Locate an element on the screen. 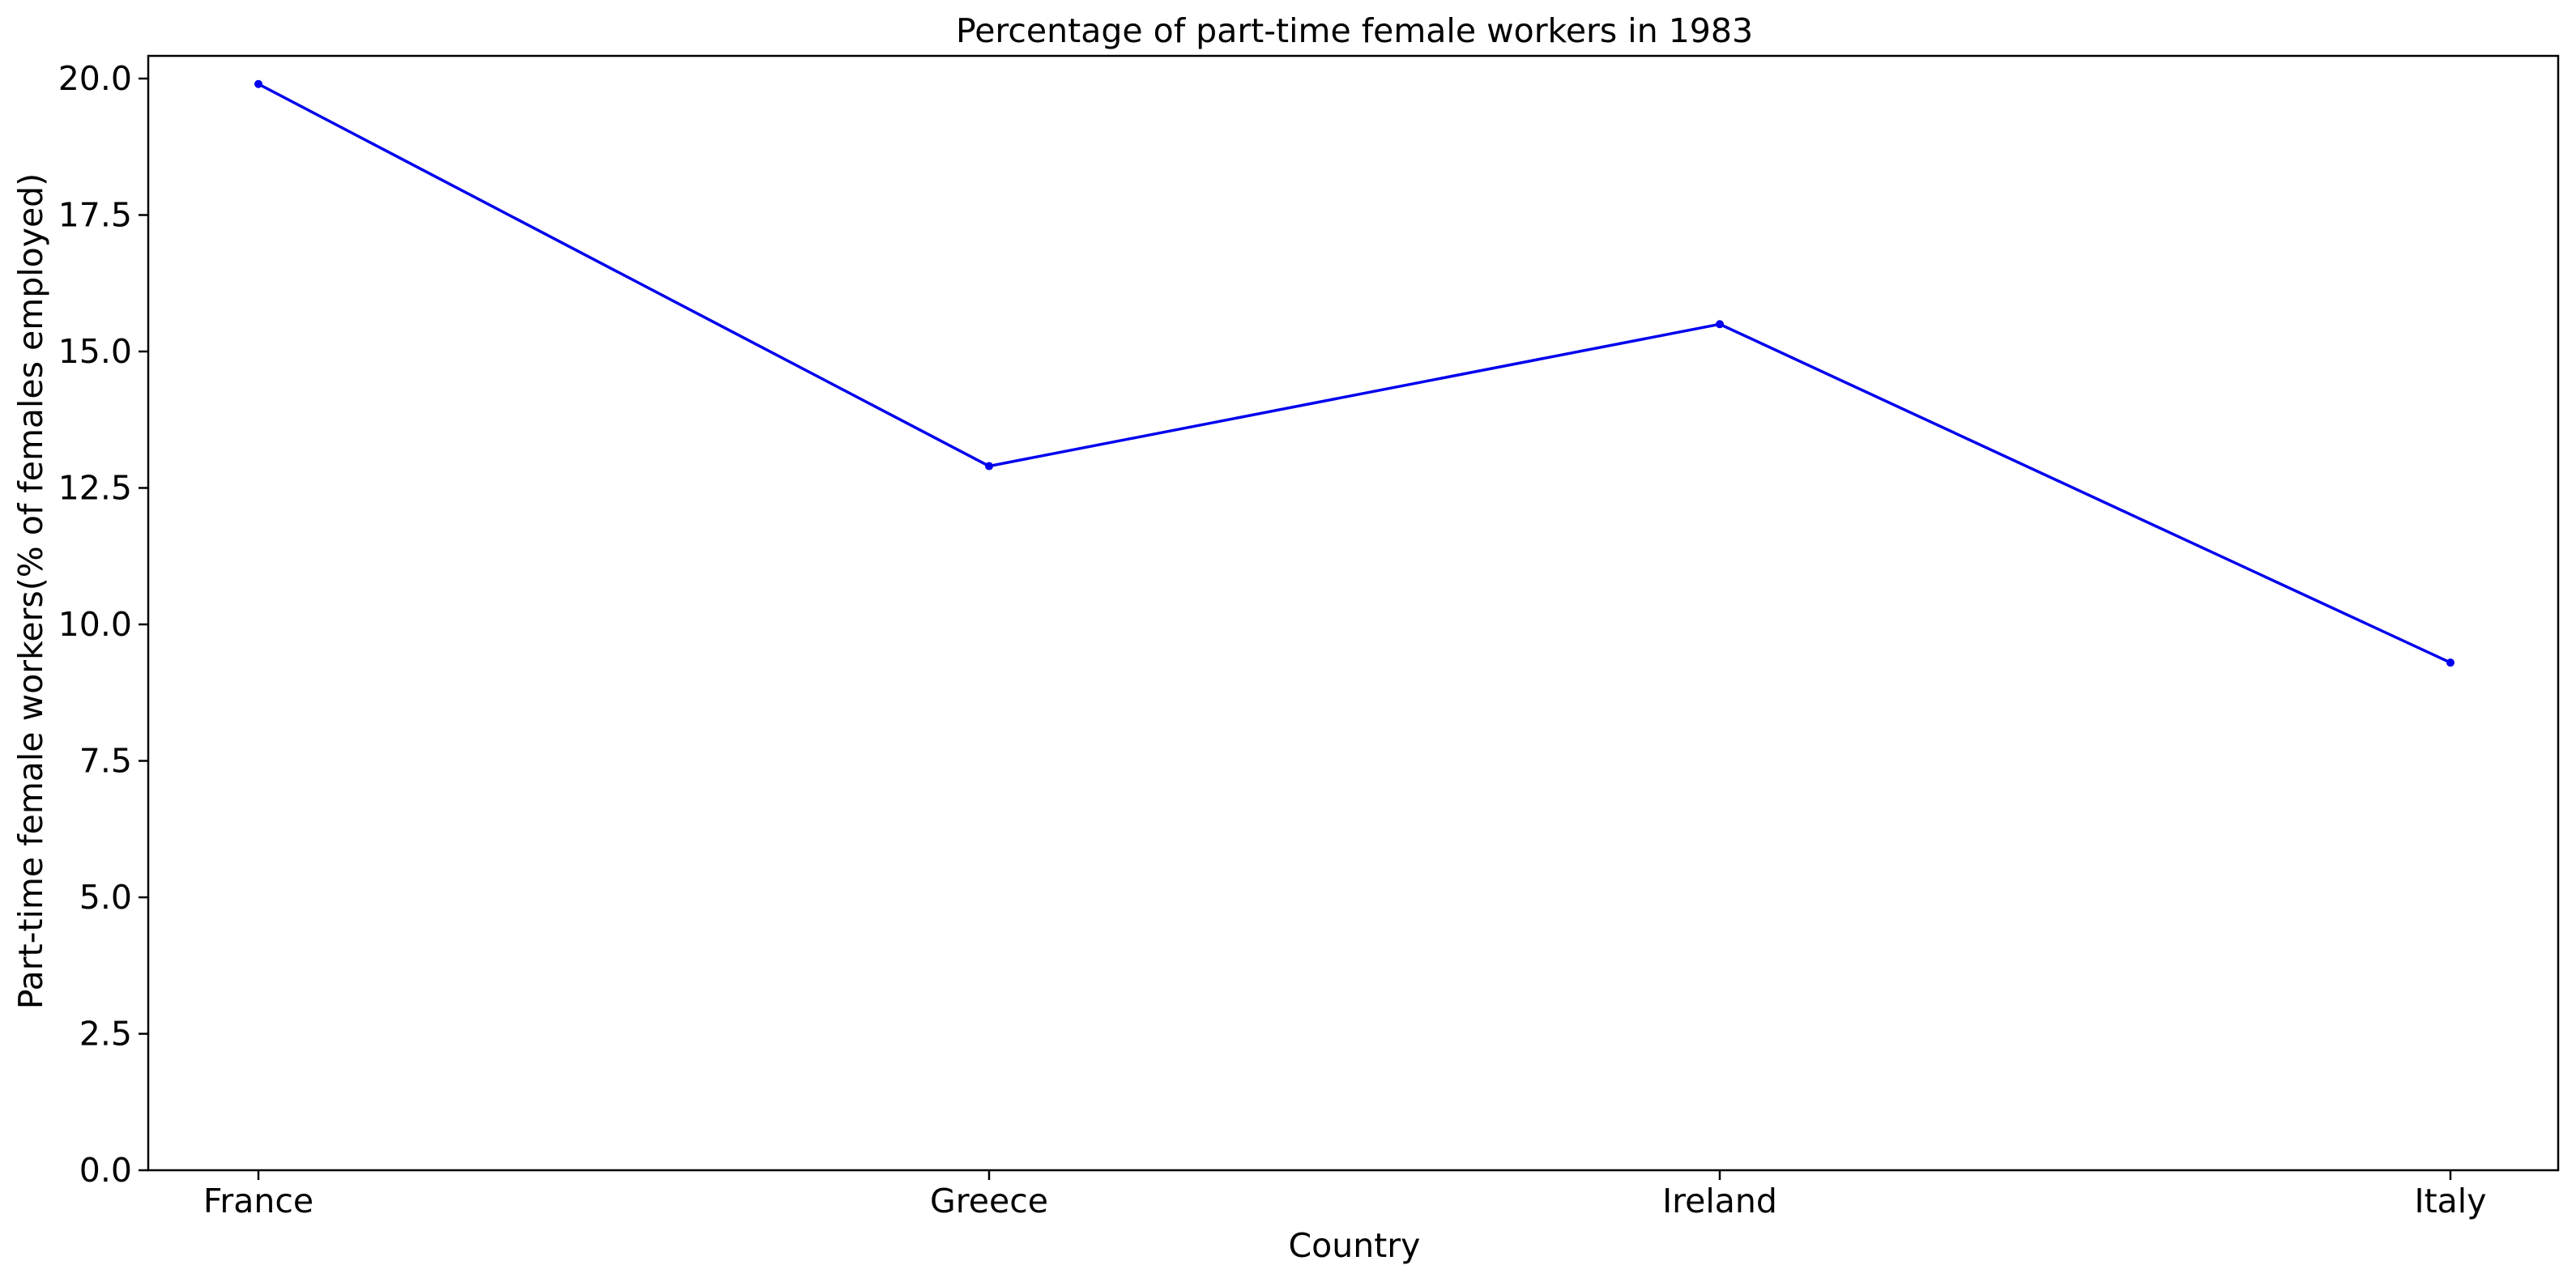 The height and width of the screenshot is (1282, 2576). y-axis-ticks: 0.0 2.5 5.0 7.5 10.0 12.5 15.0 17.5 20.0 is located at coordinates (103, 624).